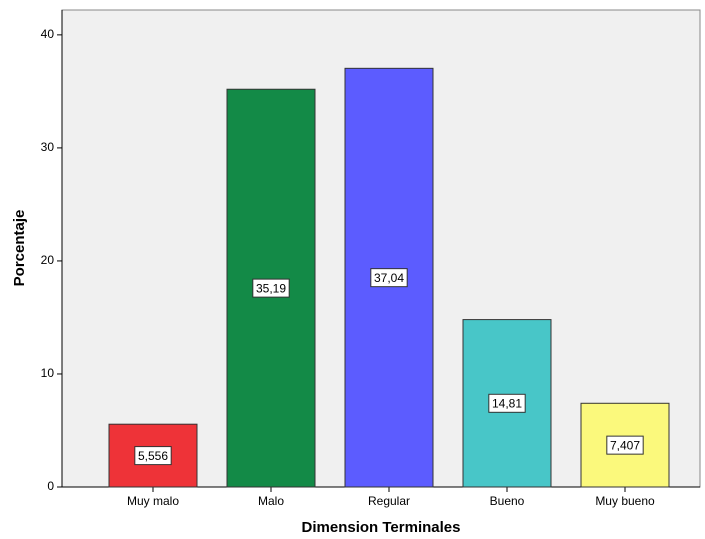  Describe the element at coordinates (19, 248) in the screenshot. I see `y-axis-title: Porcentaje` at that location.